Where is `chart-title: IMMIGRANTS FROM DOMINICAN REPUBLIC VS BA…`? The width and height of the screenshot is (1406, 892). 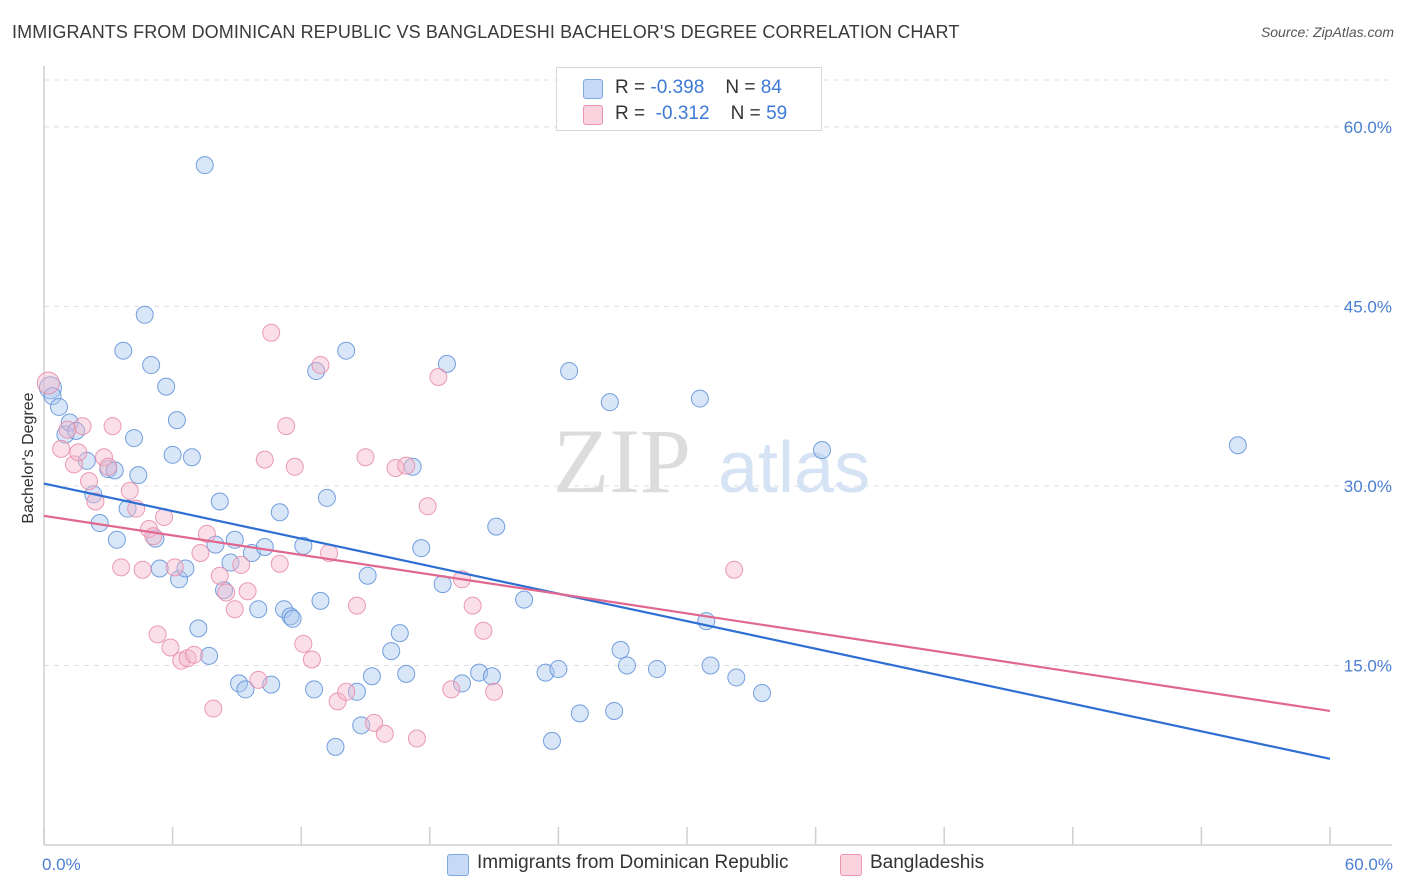 chart-title: IMMIGRANTS FROM DOMINICAN REPUBLIC VS BA… is located at coordinates (486, 32).